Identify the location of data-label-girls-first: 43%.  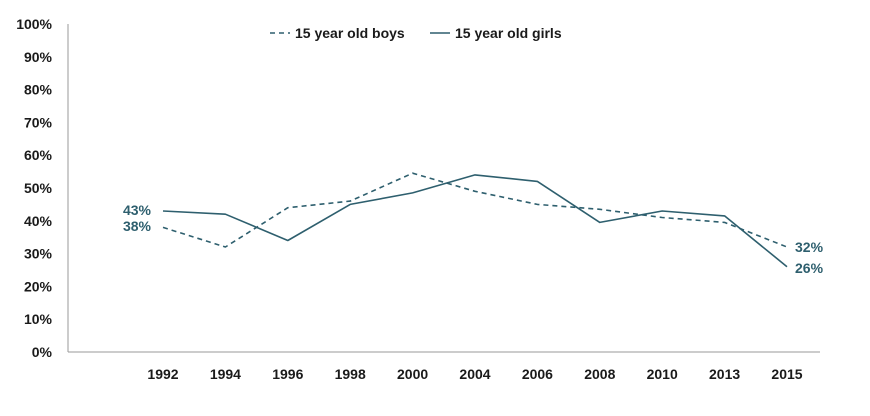
(137, 210).